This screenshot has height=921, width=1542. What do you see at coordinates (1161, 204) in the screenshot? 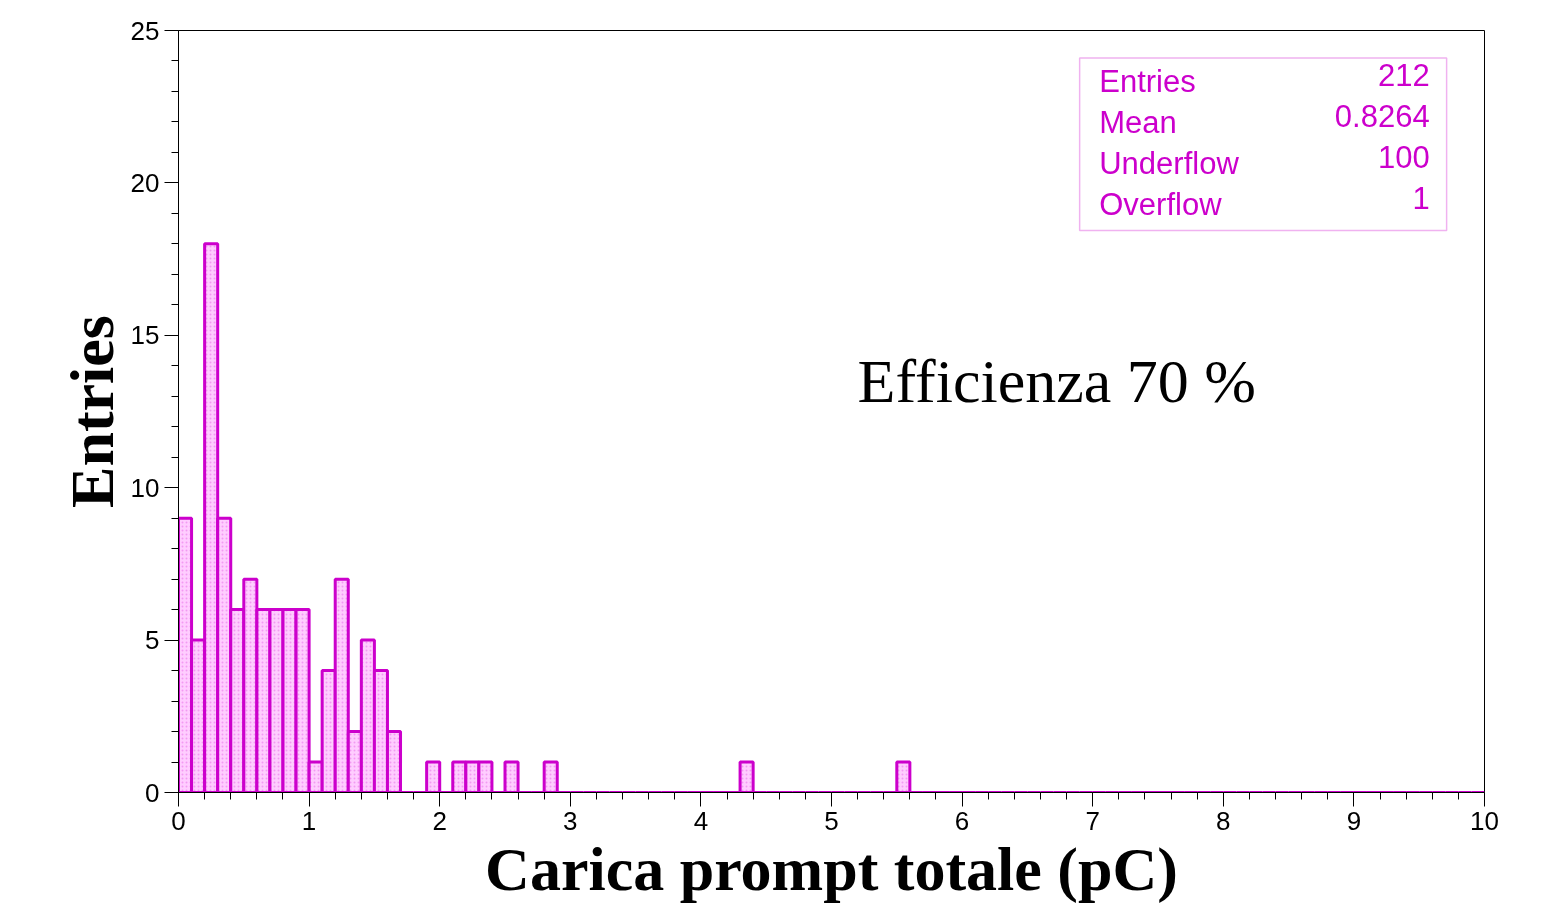
I see `annotation: Overflow` at bounding box center [1161, 204].